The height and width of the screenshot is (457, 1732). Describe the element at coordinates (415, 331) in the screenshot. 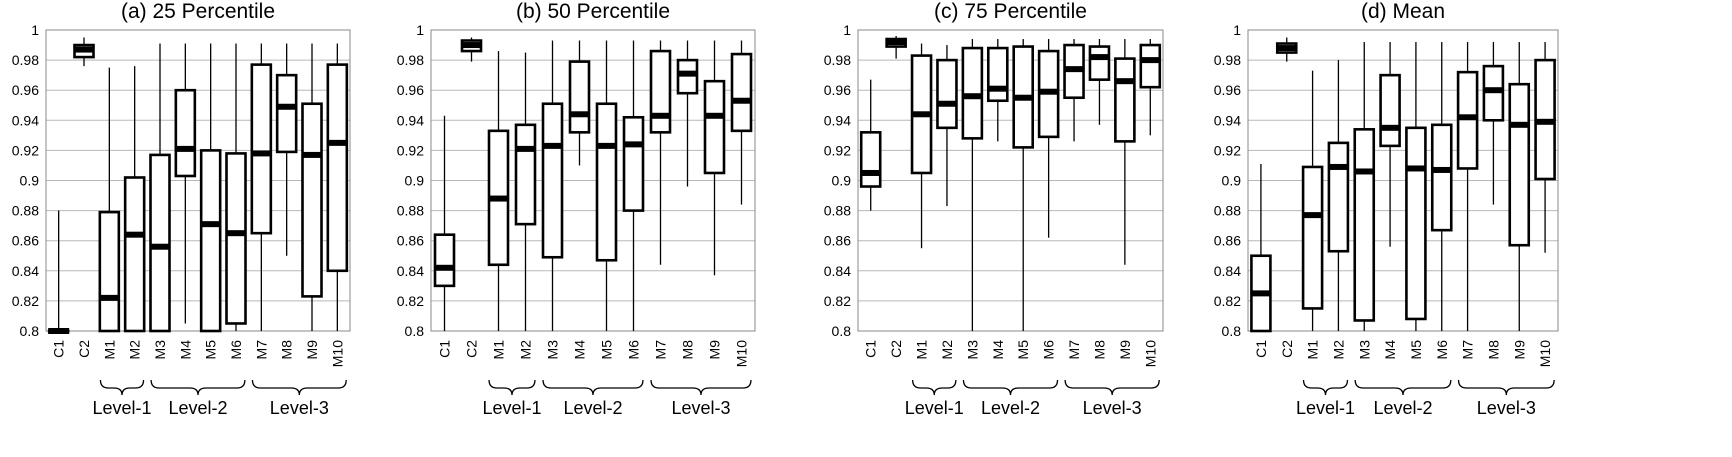

I see `y-tick-label: 0.8` at that location.